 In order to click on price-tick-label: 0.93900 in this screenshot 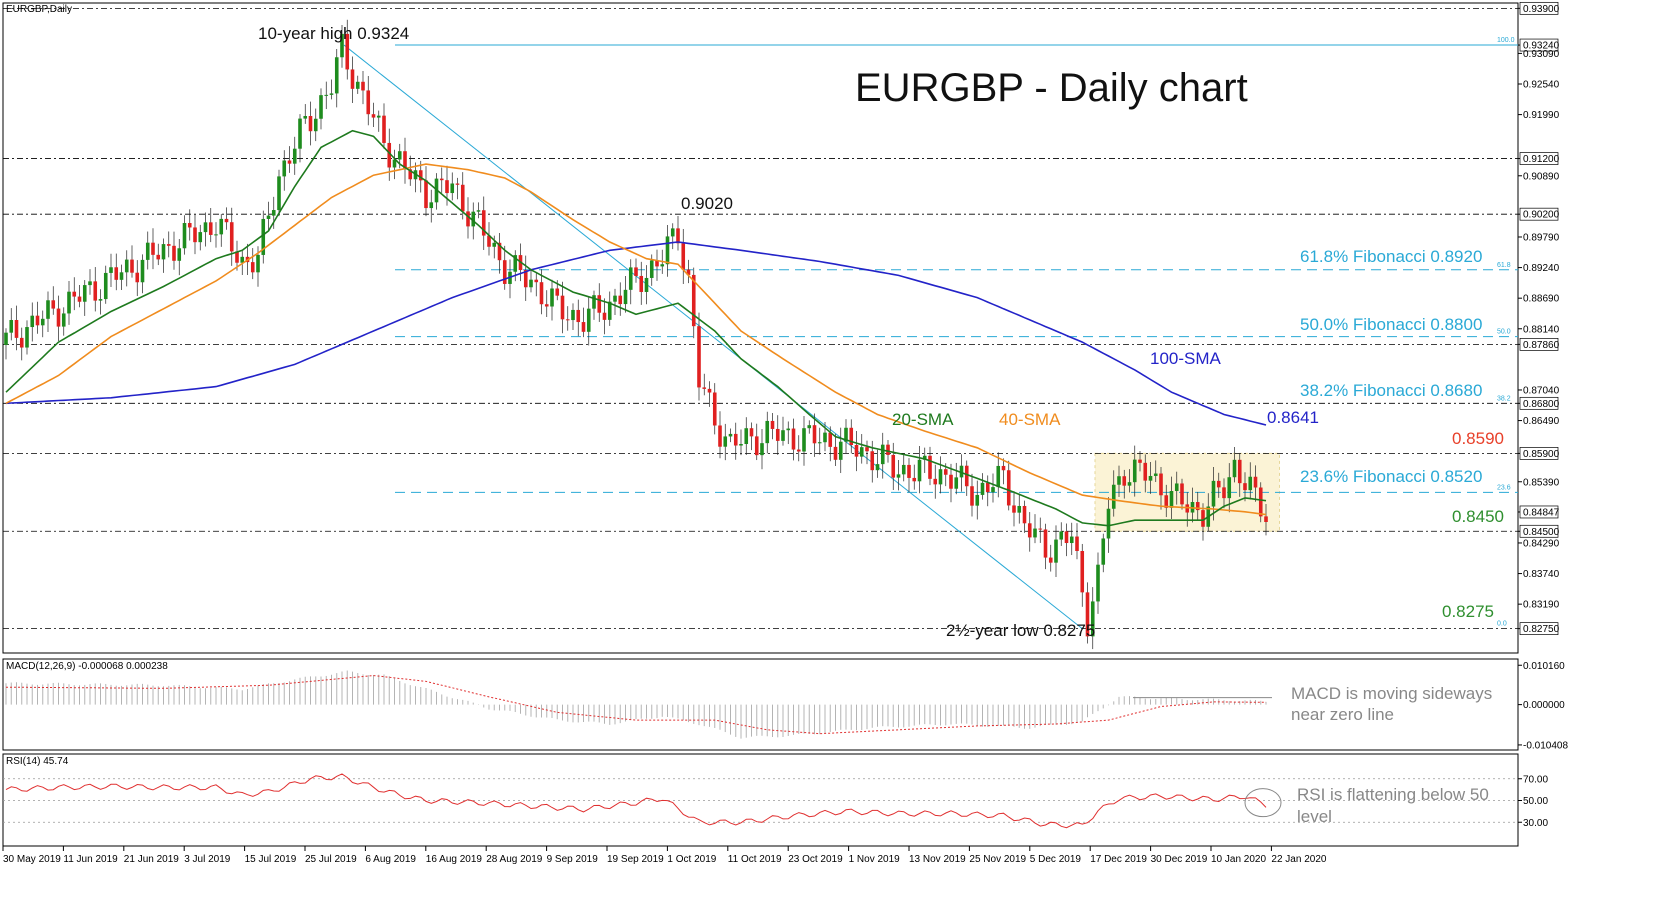, I will do `click(1541, 9)`.